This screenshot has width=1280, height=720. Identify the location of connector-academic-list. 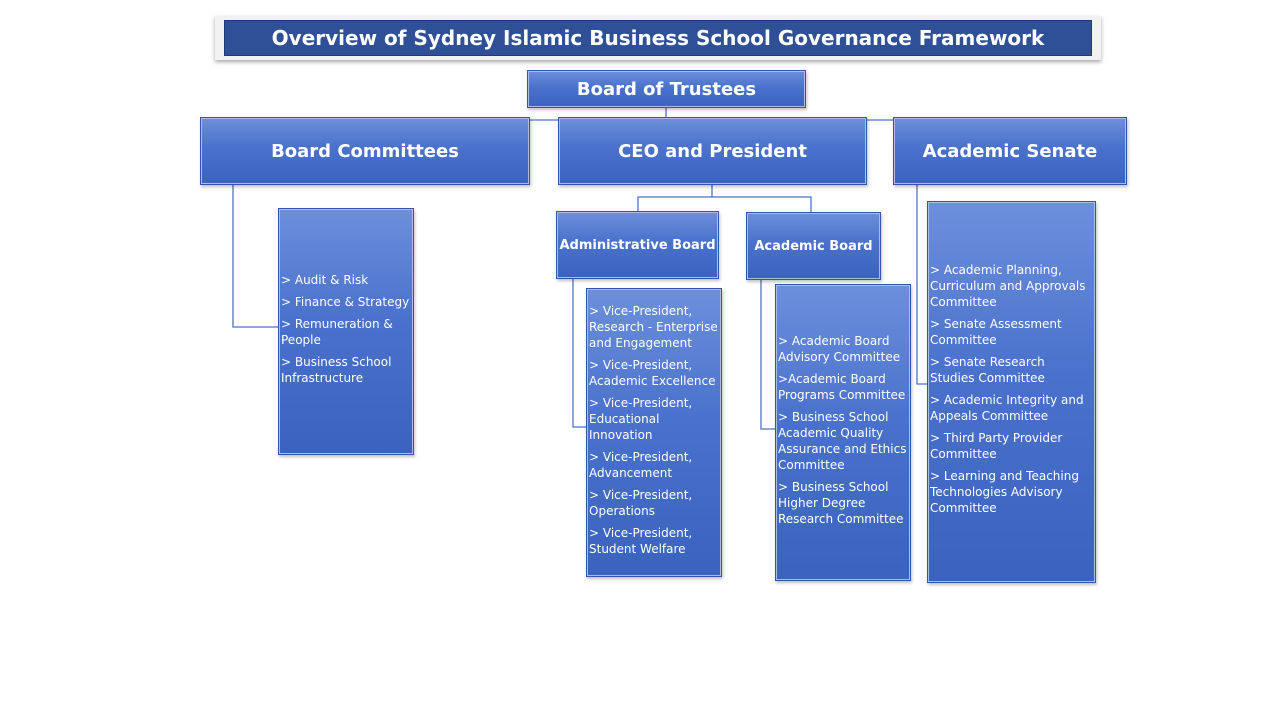
(768, 354).